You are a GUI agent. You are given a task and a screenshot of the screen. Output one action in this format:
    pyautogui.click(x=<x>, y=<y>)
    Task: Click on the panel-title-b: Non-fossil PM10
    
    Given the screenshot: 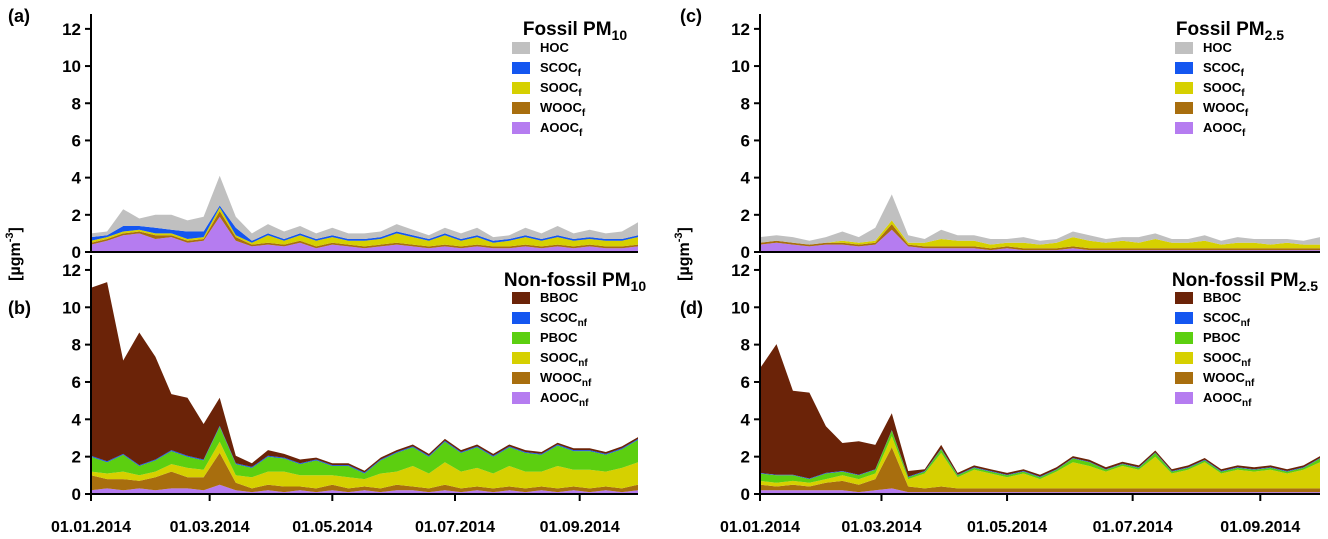 What is the action you would take?
    pyautogui.click(x=575, y=282)
    